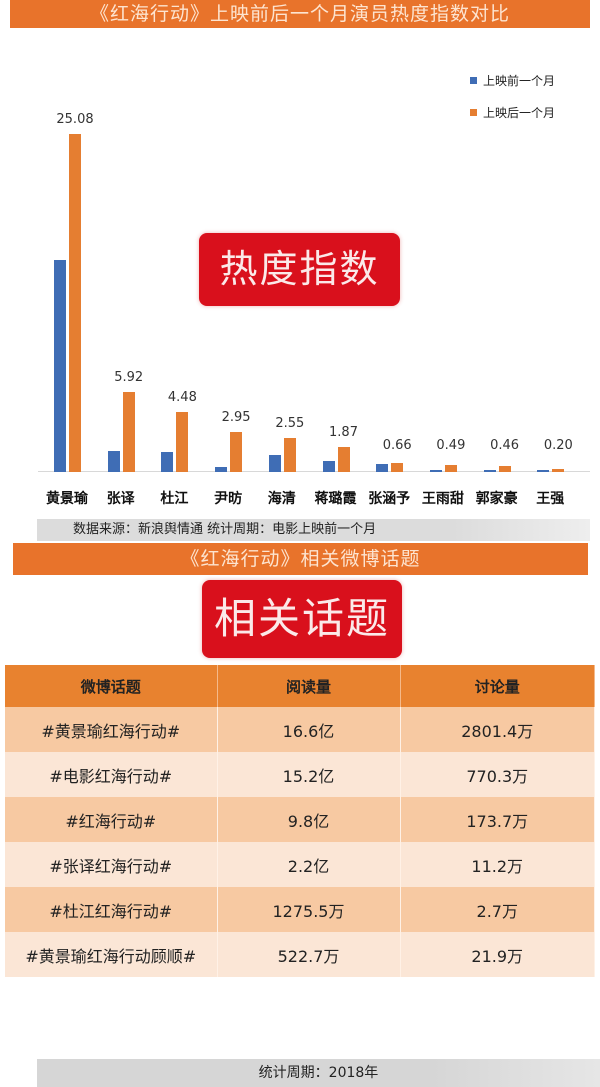 The height and width of the screenshot is (1087, 600). Describe the element at coordinates (343, 432) in the screenshot. I see `data-label: 1.87` at that location.